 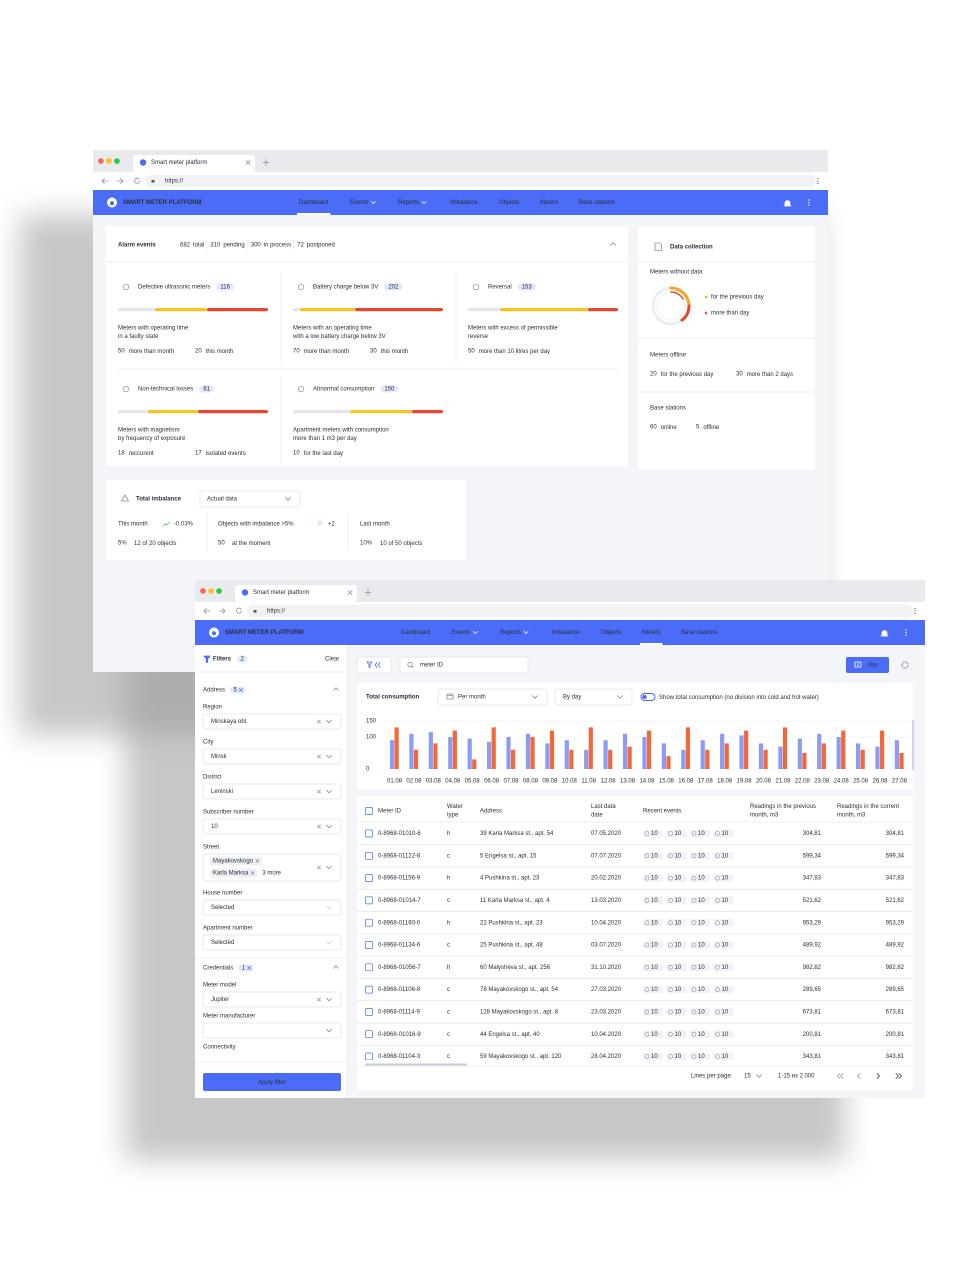 I want to click on reading-previous: 489,92, so click(x=812, y=946).